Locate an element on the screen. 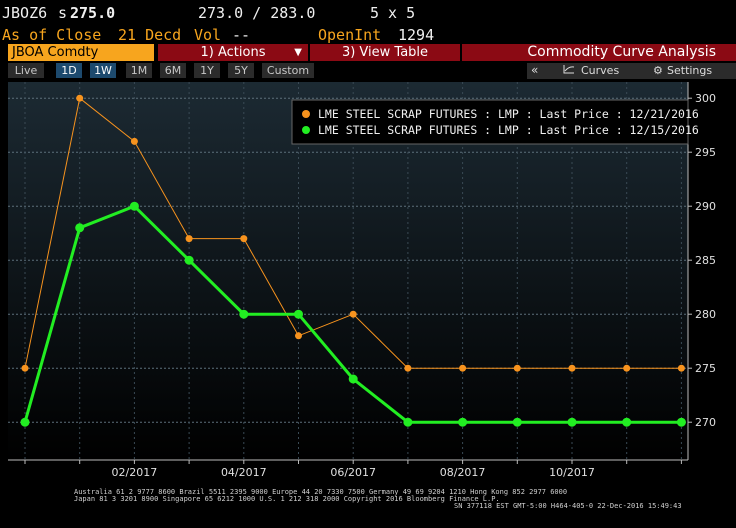 This screenshot has height=528, width=736. x-tick-label: 10/2017 is located at coordinates (572, 472).